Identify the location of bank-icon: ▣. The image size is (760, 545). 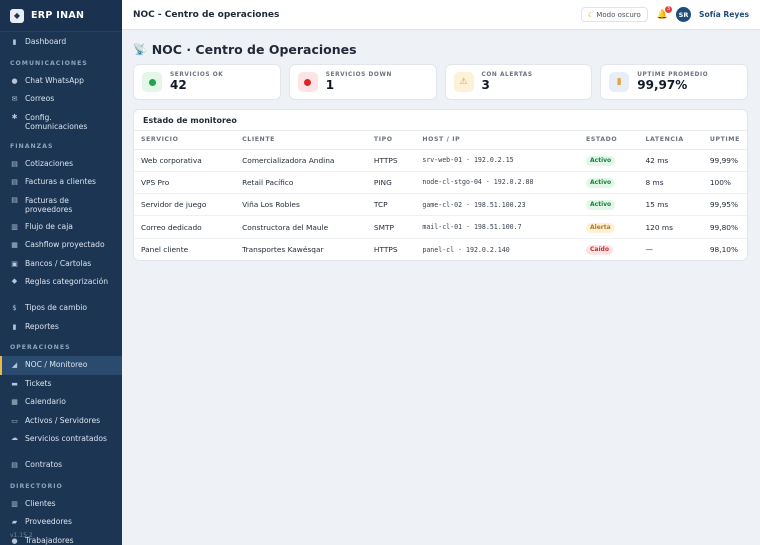
(14, 263).